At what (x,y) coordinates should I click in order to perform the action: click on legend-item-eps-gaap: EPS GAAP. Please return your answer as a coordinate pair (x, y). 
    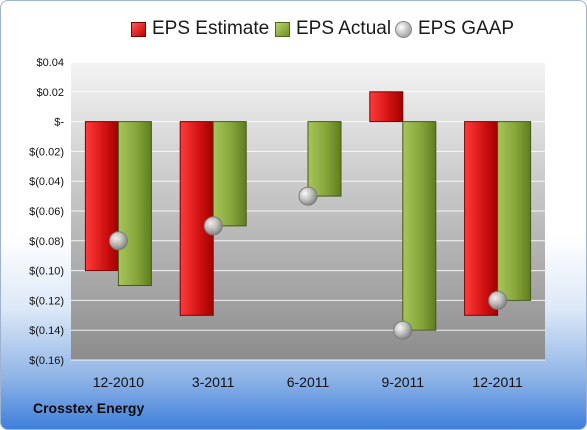
    Looking at the image, I should click on (454, 29).